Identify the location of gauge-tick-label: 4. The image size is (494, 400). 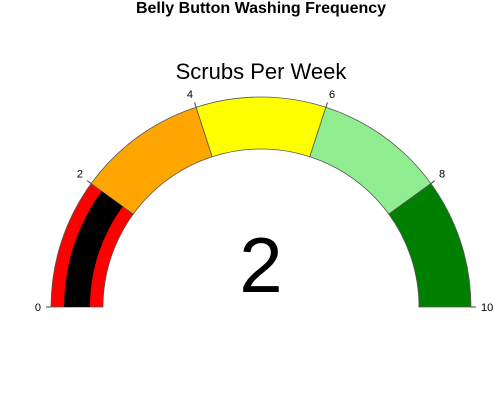
(190, 95).